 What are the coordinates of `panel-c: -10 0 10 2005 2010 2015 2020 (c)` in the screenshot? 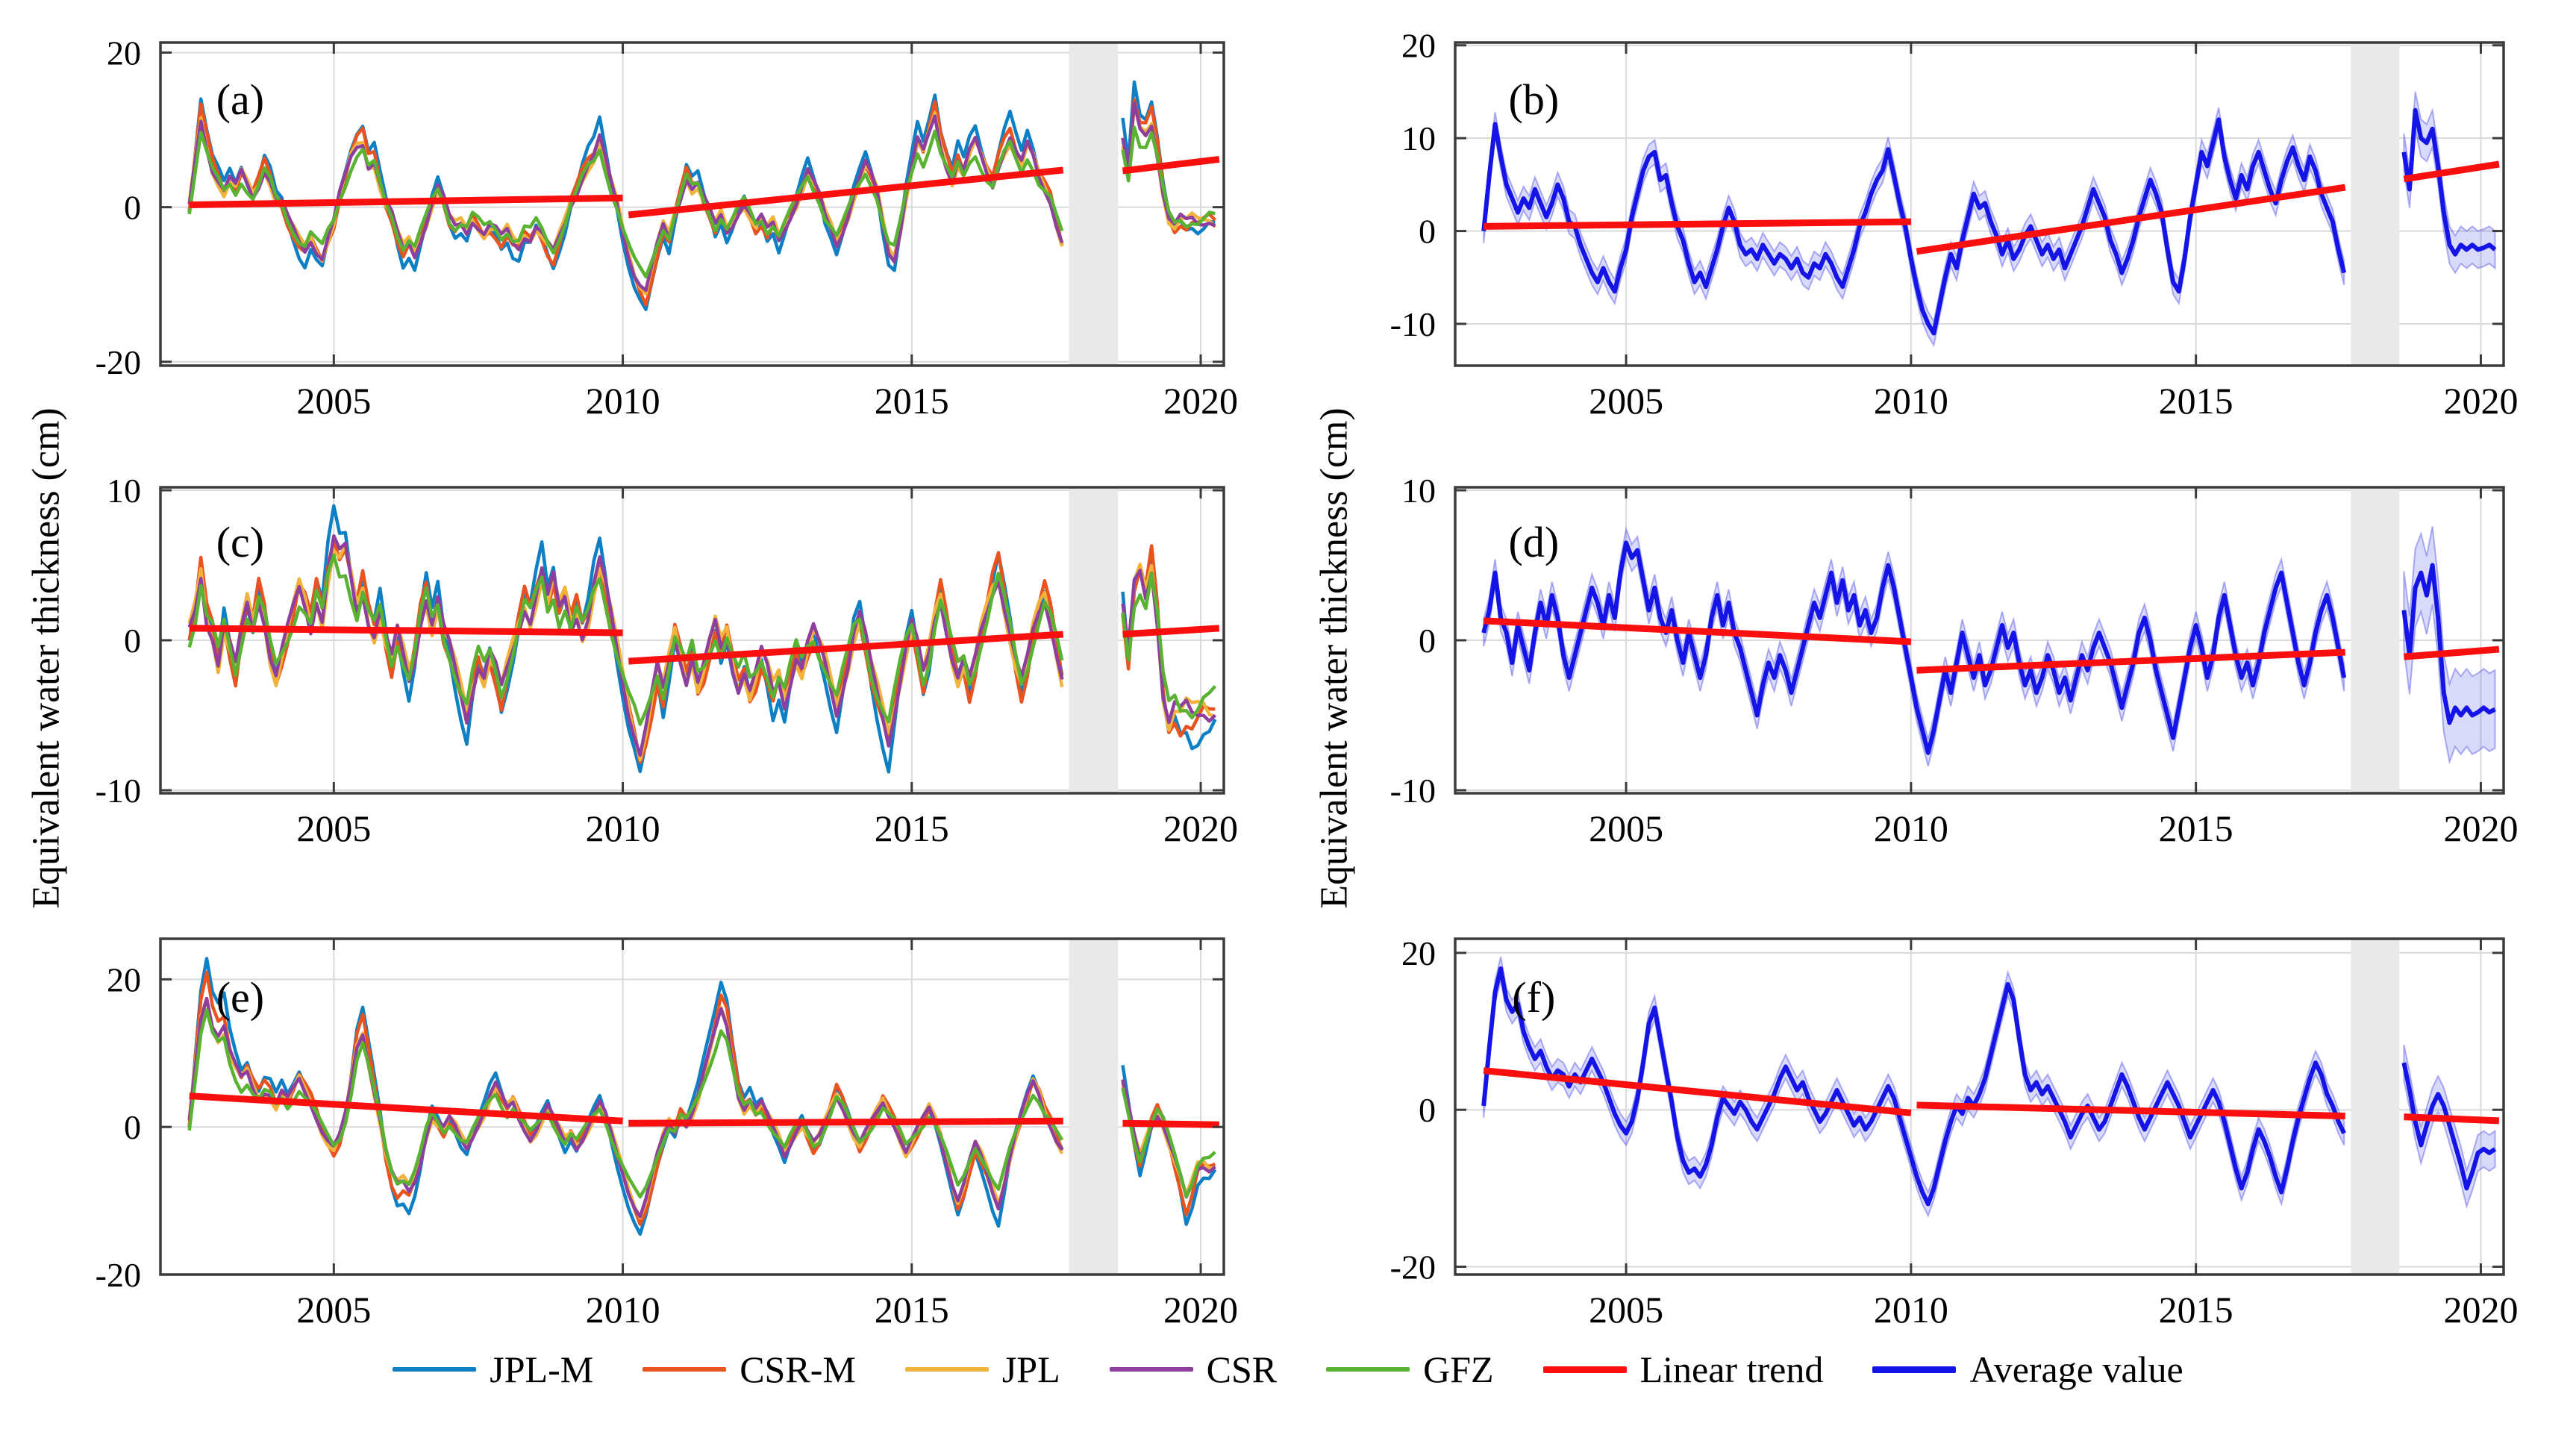 It's located at (667, 660).